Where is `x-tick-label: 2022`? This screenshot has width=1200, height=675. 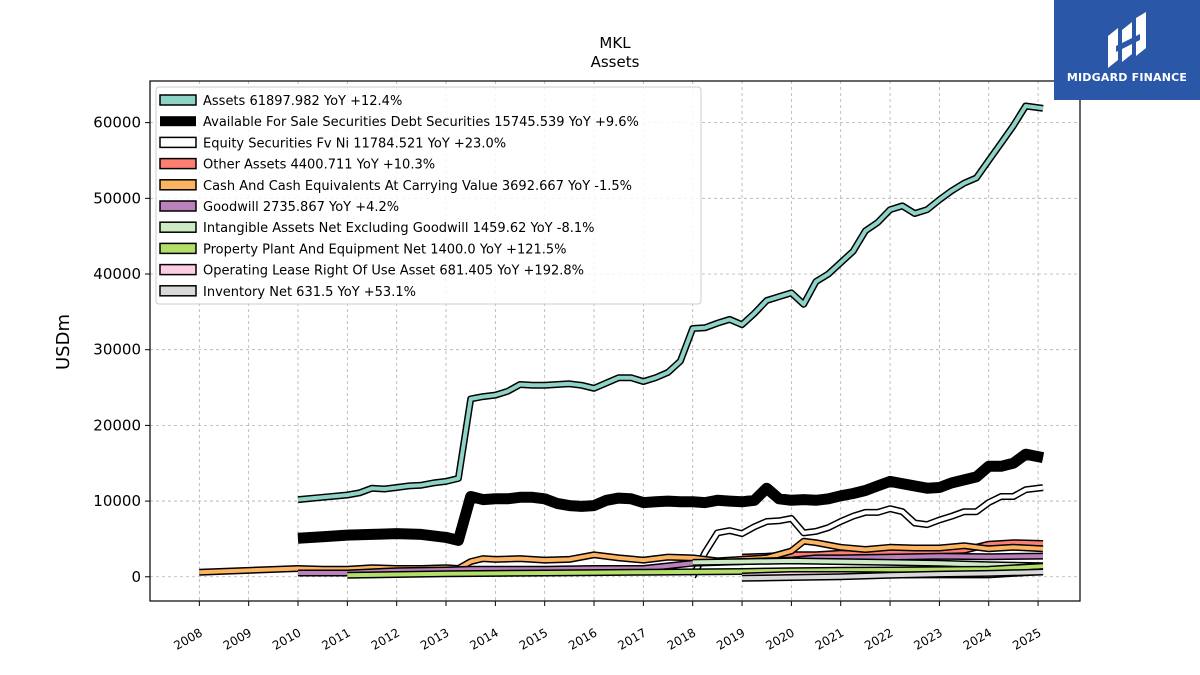
x-tick-label: 2022 is located at coordinates (878, 638).